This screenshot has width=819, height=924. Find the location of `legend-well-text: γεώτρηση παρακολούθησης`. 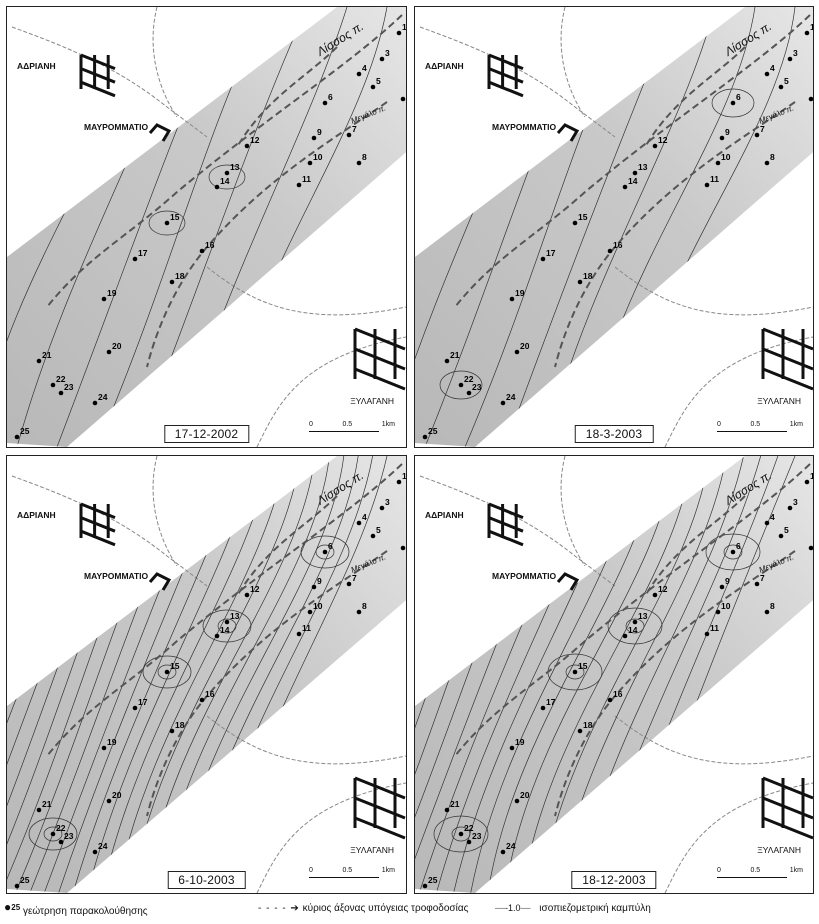

legend-well-text: γεώτρηση παρακολούθησης is located at coordinates (85, 912).